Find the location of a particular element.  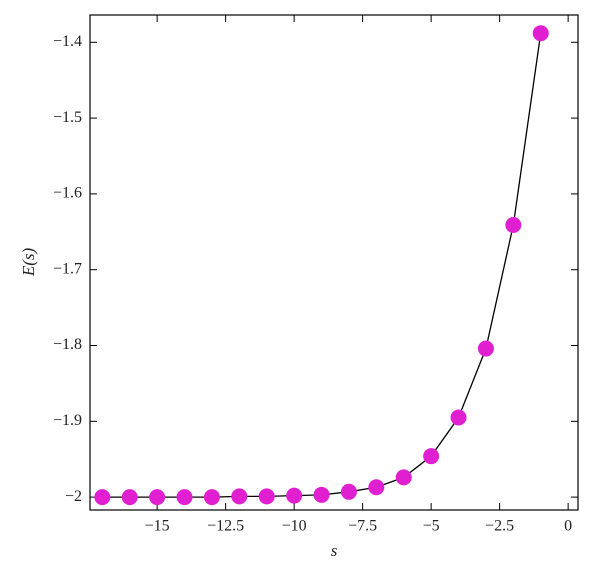

y-tick-label: −1.5 is located at coordinates (67, 117).